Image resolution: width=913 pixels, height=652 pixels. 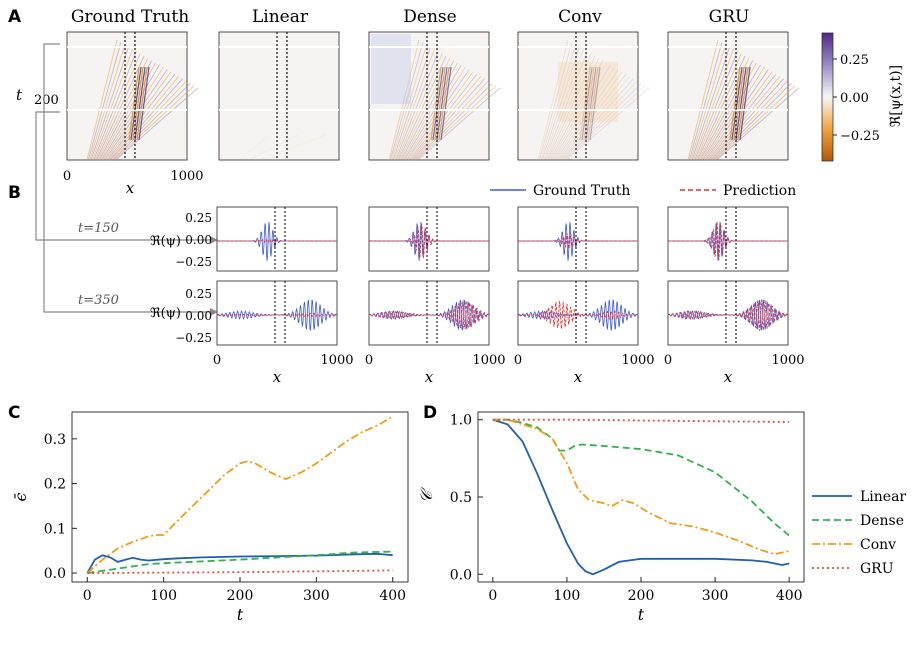 What do you see at coordinates (878, 545) in the screenshot?
I see `legend-d-label-conv: Conv` at bounding box center [878, 545].